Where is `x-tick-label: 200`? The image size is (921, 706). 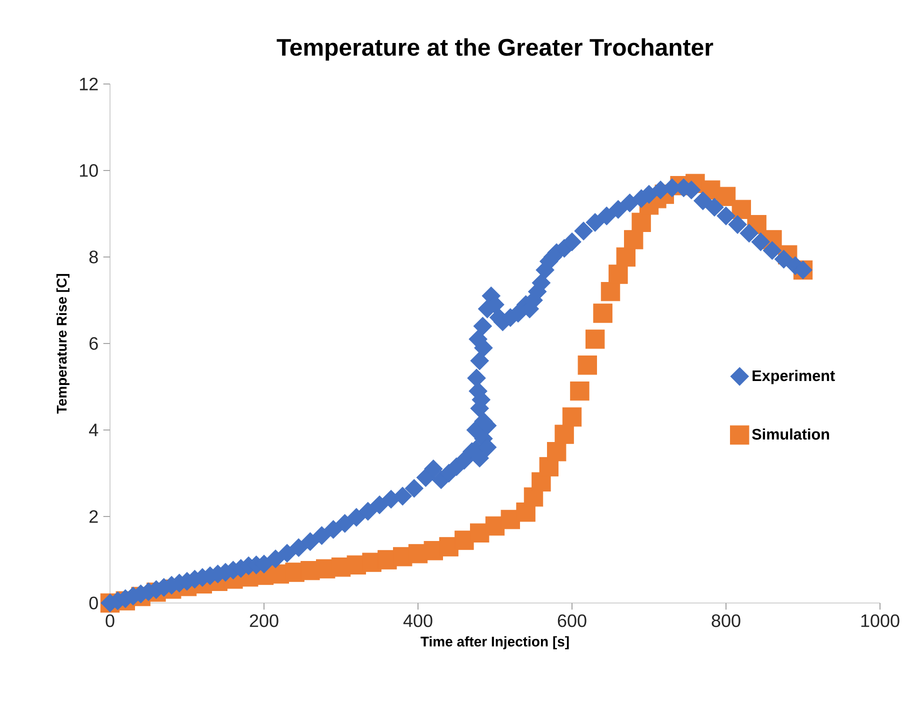 x-tick-label: 200 is located at coordinates (264, 621).